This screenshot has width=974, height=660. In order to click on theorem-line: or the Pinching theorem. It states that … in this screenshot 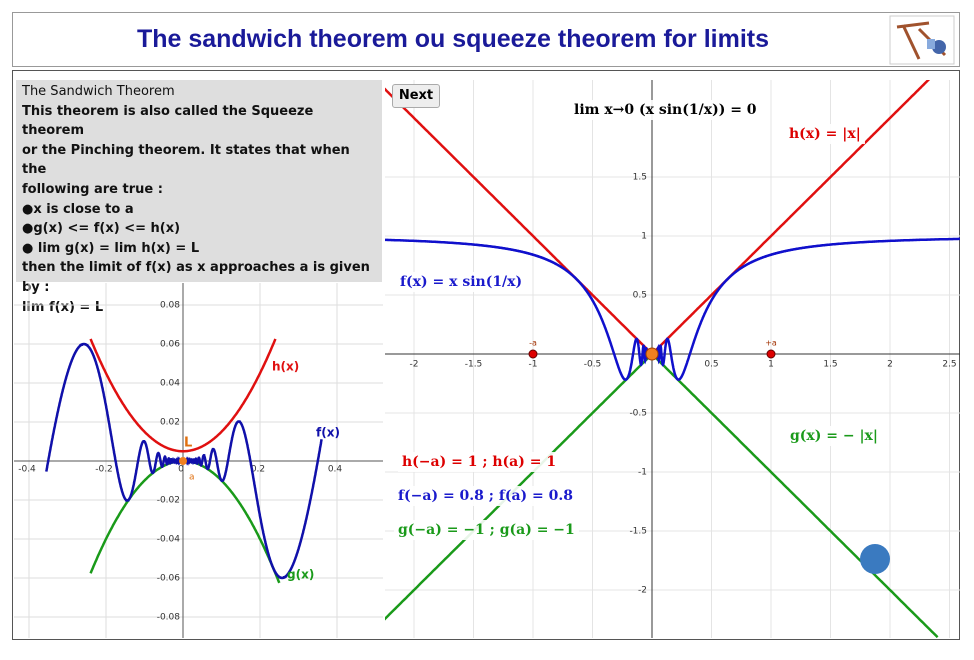, I will do `click(186, 160)`.